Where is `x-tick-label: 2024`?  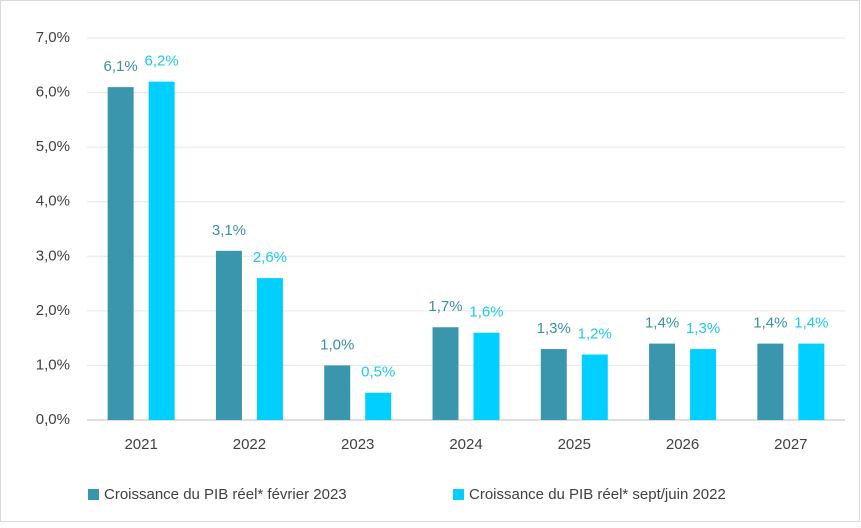
x-tick-label: 2024 is located at coordinates (465, 444).